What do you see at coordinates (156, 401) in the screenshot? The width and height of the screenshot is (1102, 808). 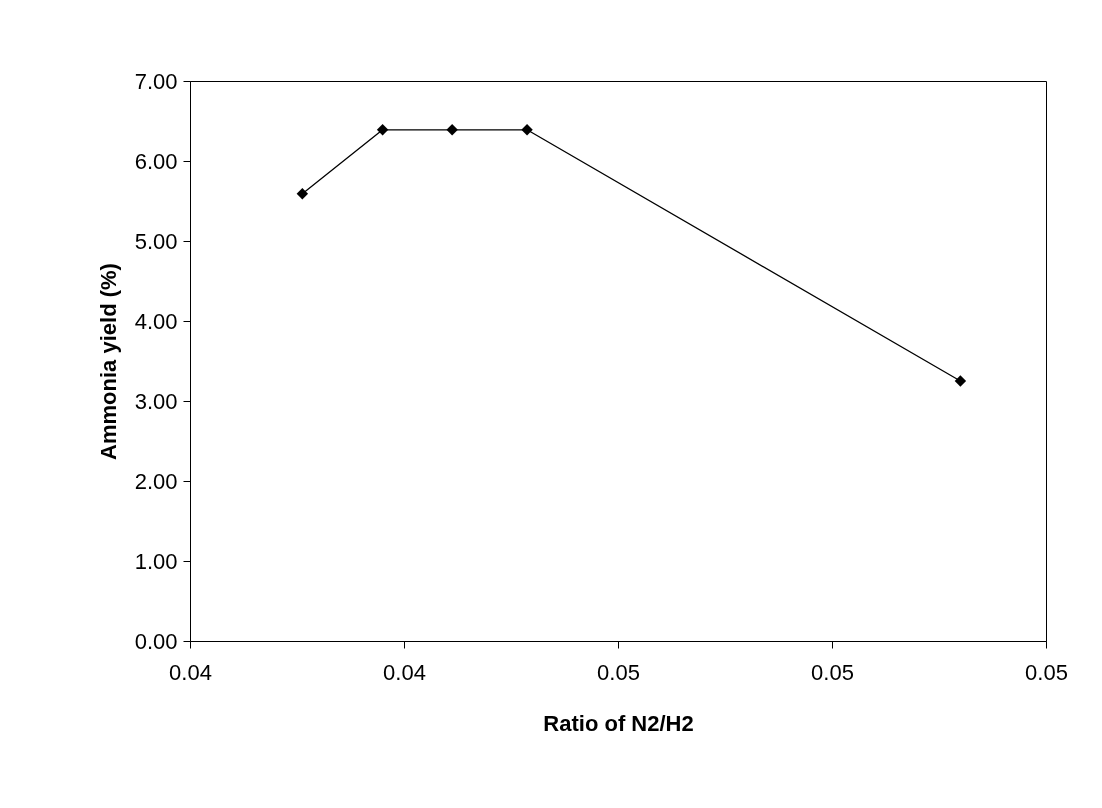 I see `y-tick-label: 3.00` at bounding box center [156, 401].